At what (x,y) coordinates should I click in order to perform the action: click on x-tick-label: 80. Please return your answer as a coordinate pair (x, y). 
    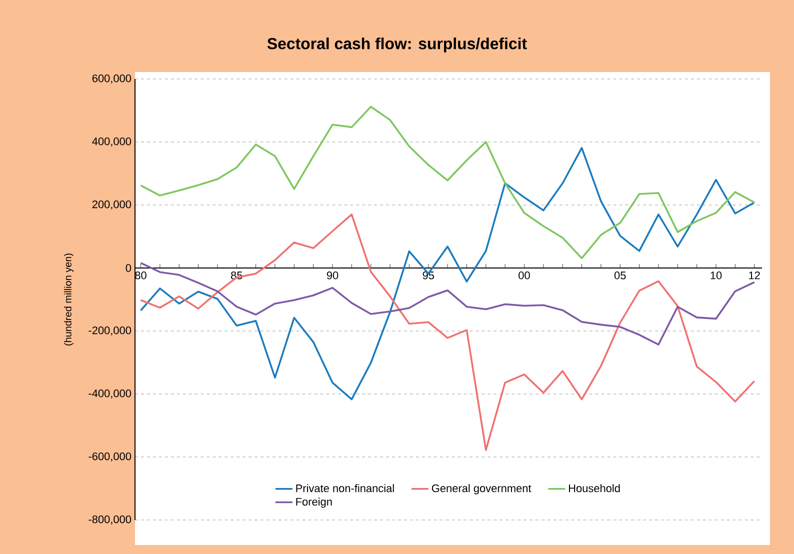
    Looking at the image, I should click on (140, 276).